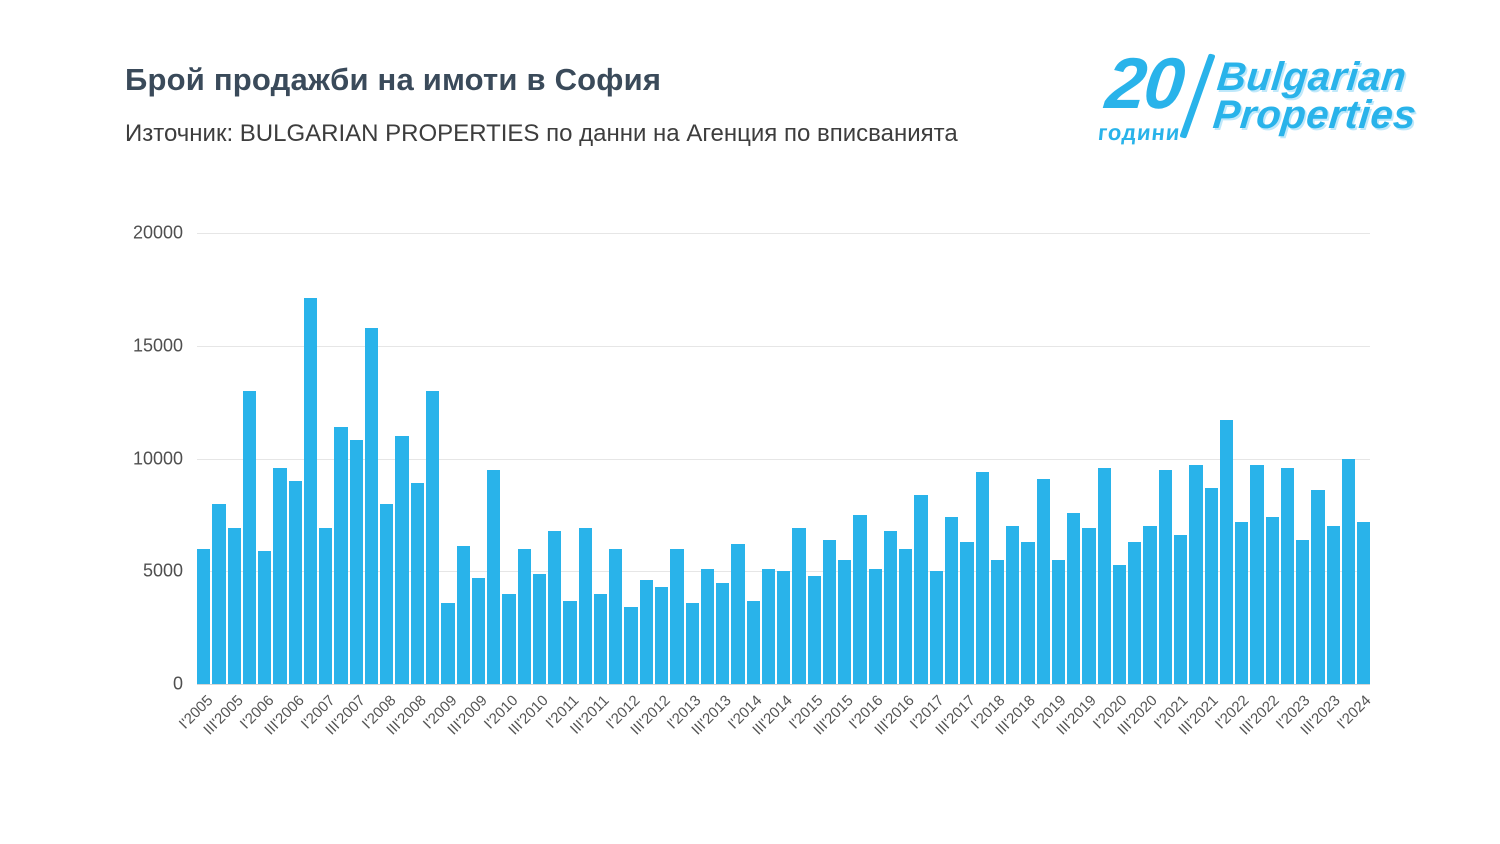 The height and width of the screenshot is (844, 1500). I want to click on bar-IV'2009, so click(494, 576).